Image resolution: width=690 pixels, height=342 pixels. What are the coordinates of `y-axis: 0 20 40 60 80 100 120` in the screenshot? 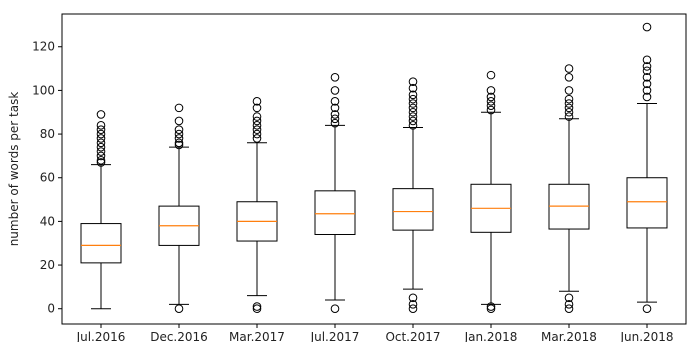 It's located at (47, 178).